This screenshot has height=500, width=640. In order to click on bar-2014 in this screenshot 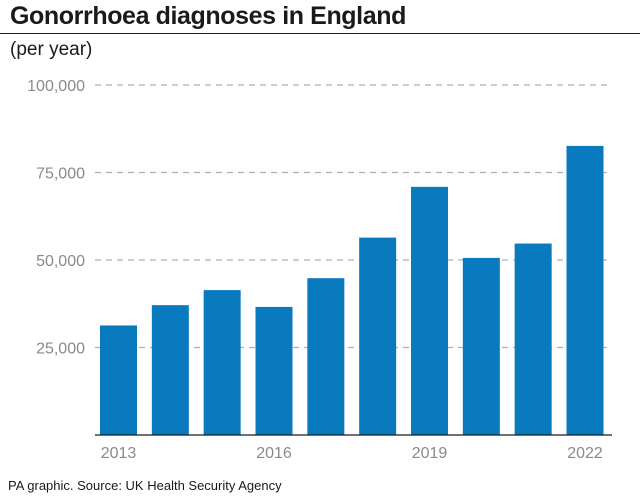, I will do `click(170, 370)`.